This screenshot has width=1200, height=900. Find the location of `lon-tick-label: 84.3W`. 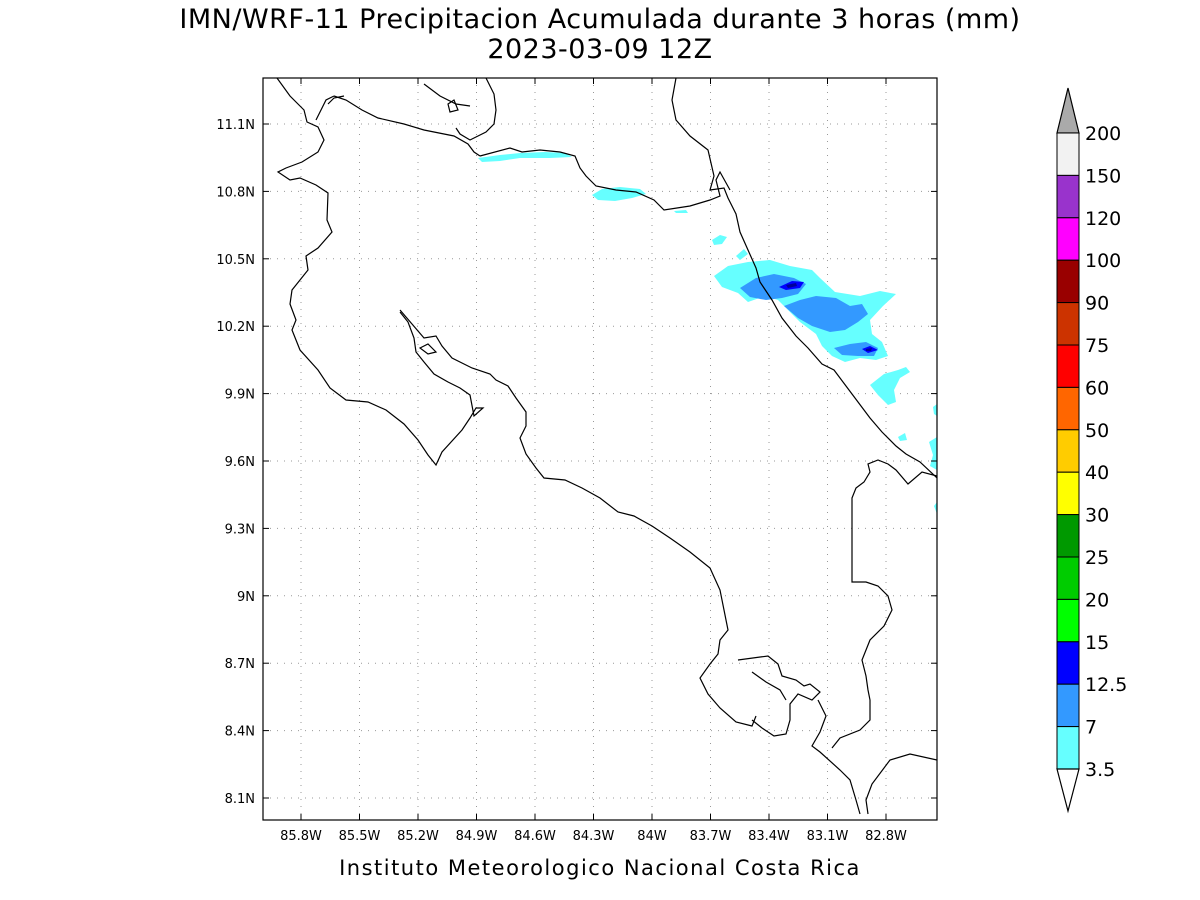

lon-tick-label: 84.3W is located at coordinates (594, 836).